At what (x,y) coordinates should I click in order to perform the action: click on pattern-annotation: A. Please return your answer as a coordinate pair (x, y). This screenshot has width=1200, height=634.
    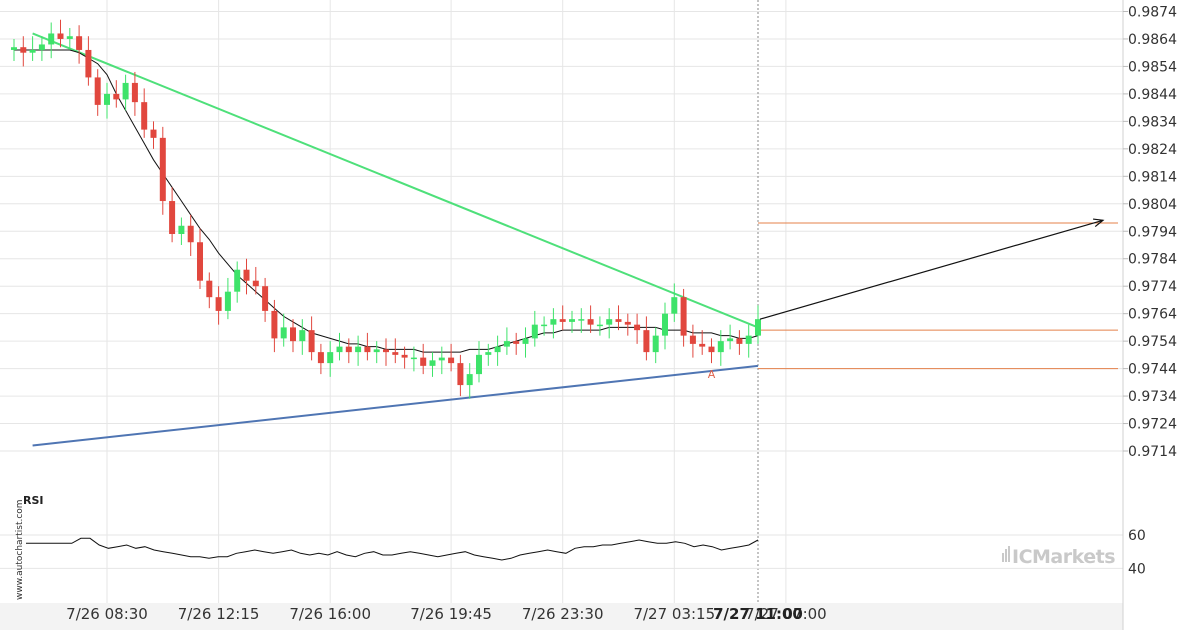
    Looking at the image, I should click on (712, 374).